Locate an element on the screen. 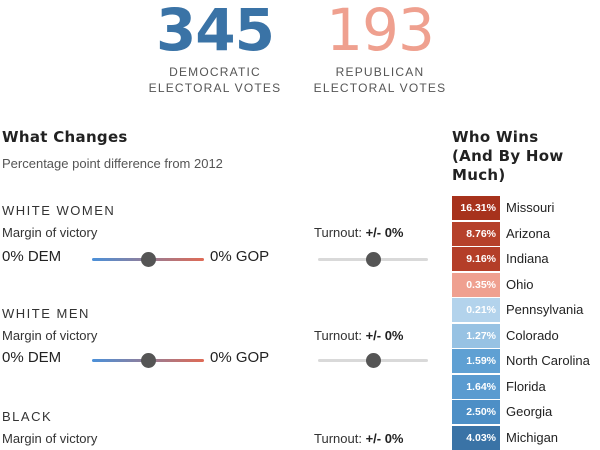 Image resolution: width=600 pixels, height=450 pixels. state-name: Florida is located at coordinates (526, 386).